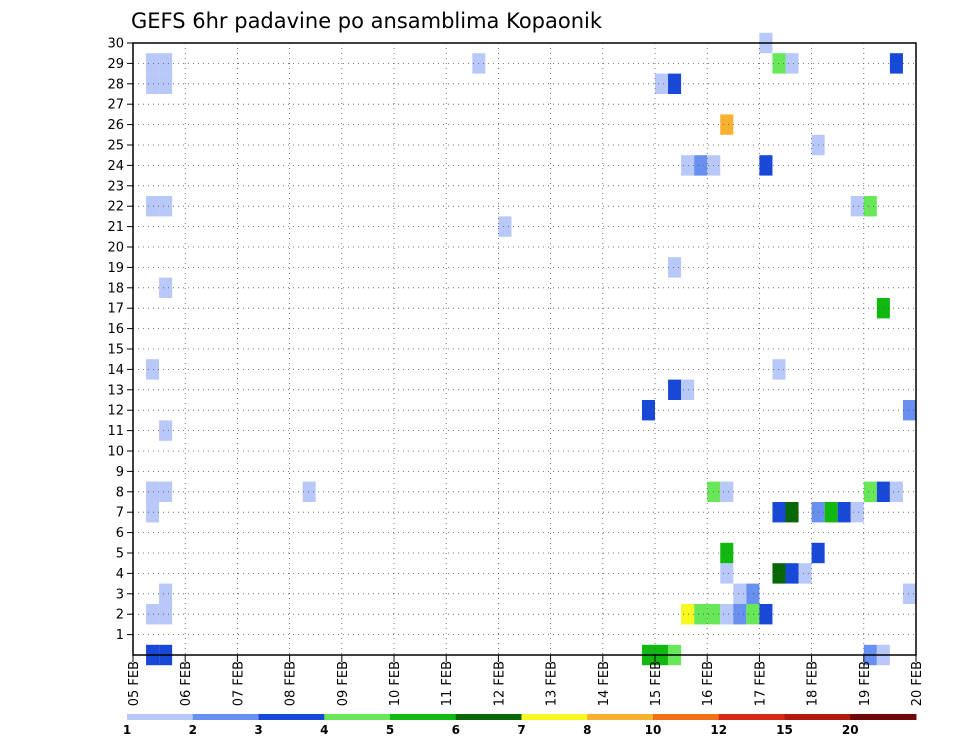 This screenshot has height=742, width=960. What do you see at coordinates (115, 452) in the screenshot?
I see `y-tick-label: 10` at bounding box center [115, 452].